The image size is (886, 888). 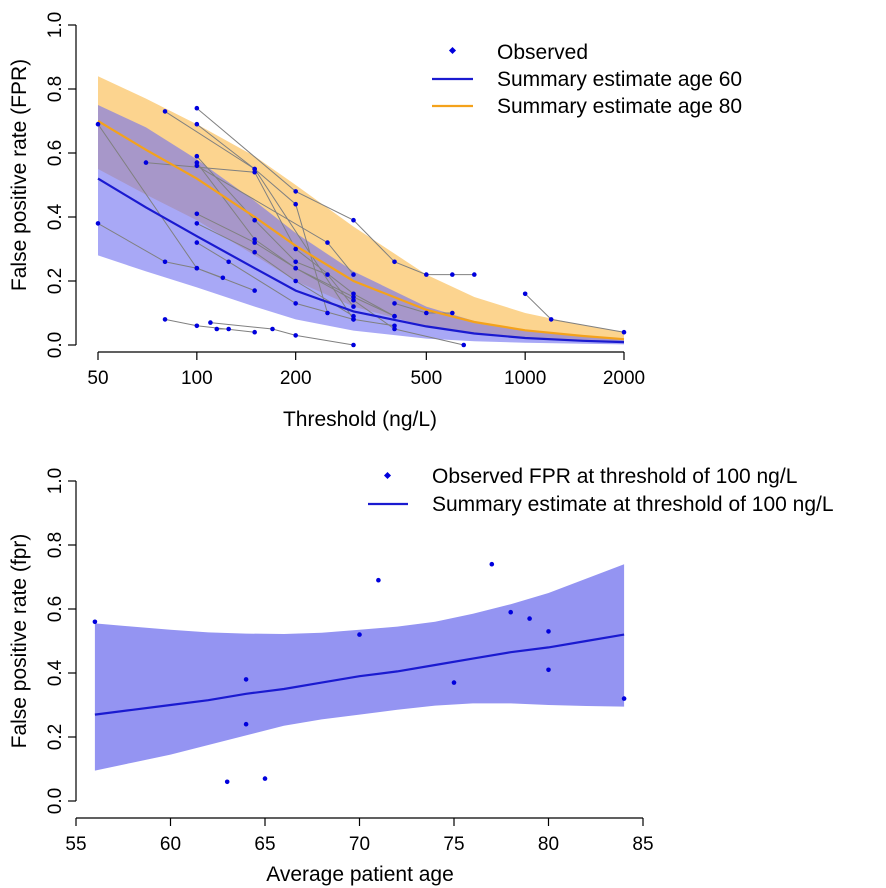 I want to click on summary-confidence-band, so click(x=359, y=667).